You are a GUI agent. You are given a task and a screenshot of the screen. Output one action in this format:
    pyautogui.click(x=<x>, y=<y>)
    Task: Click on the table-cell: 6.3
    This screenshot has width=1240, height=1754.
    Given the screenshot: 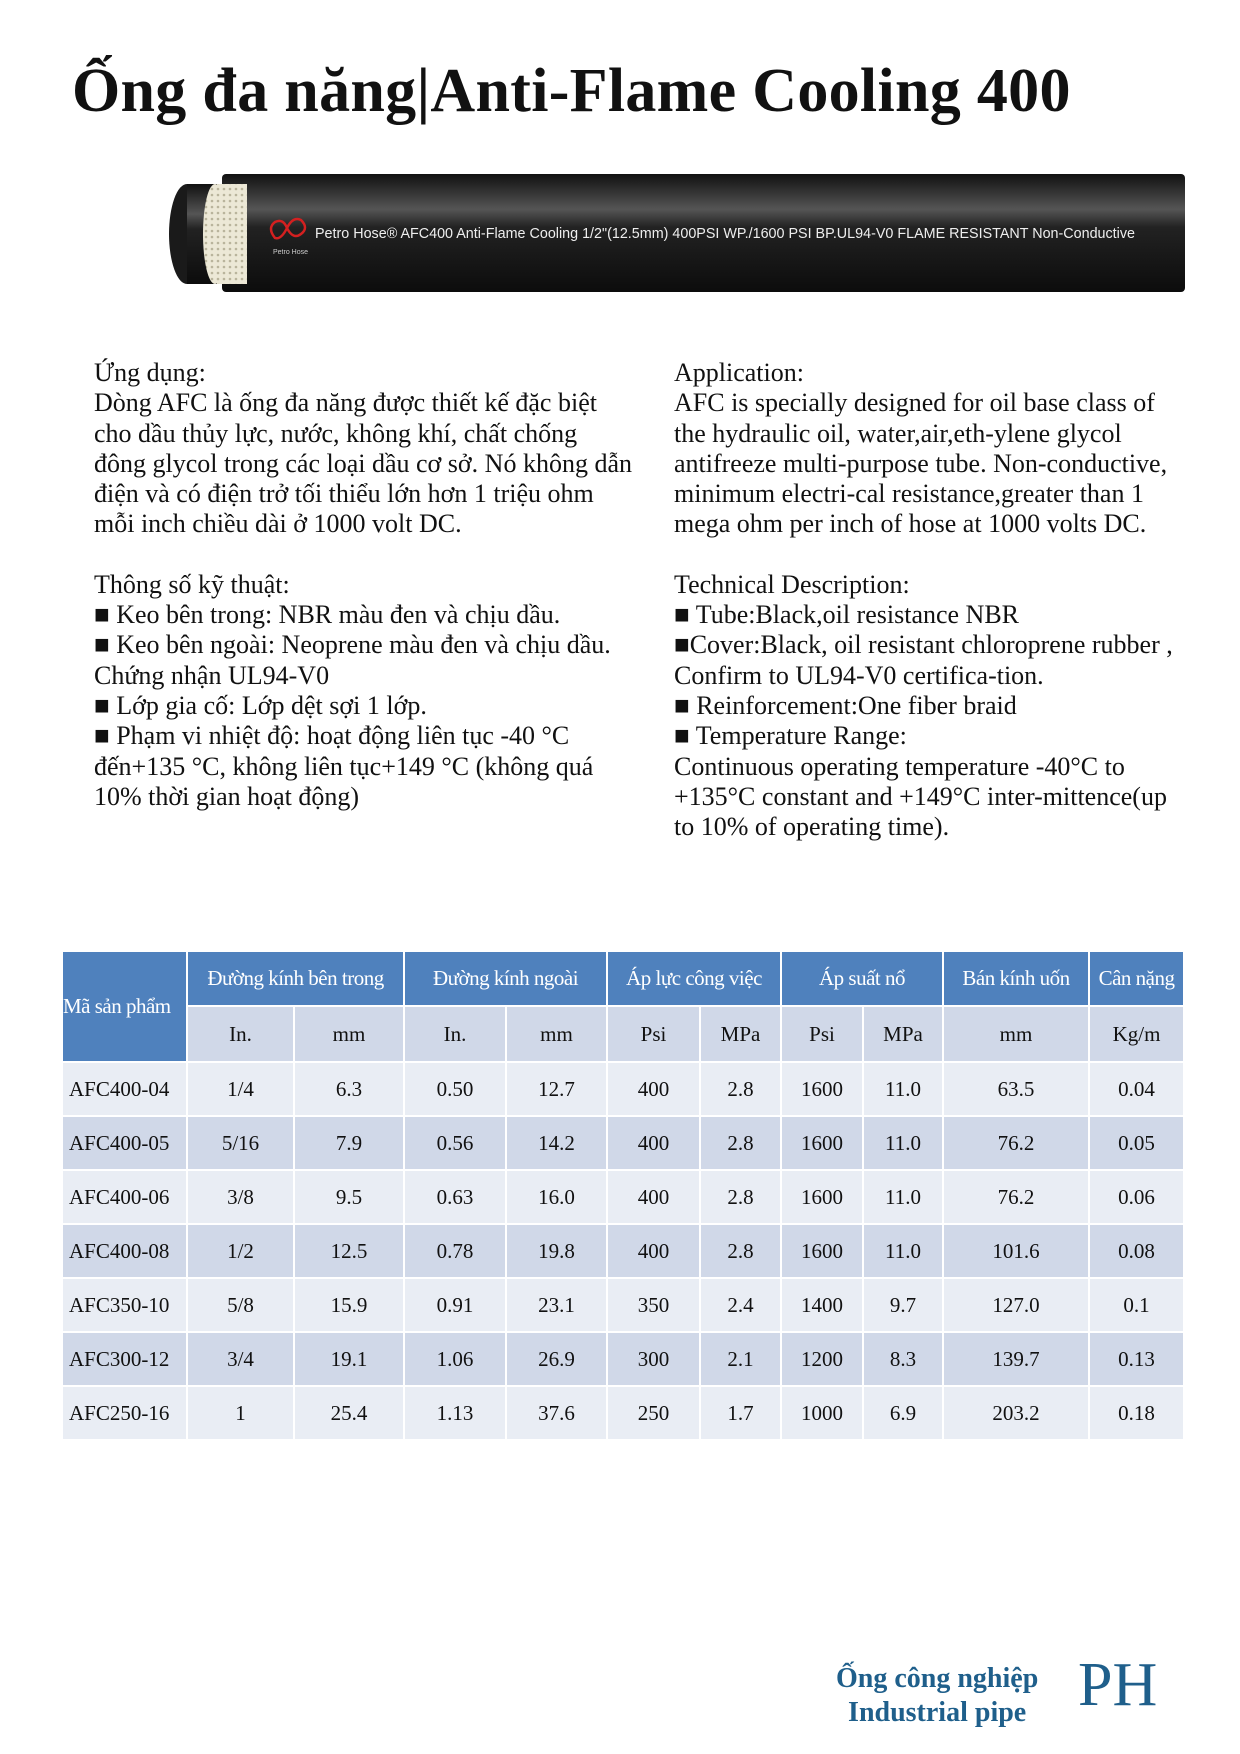 What is the action you would take?
    pyautogui.click(x=349, y=1089)
    